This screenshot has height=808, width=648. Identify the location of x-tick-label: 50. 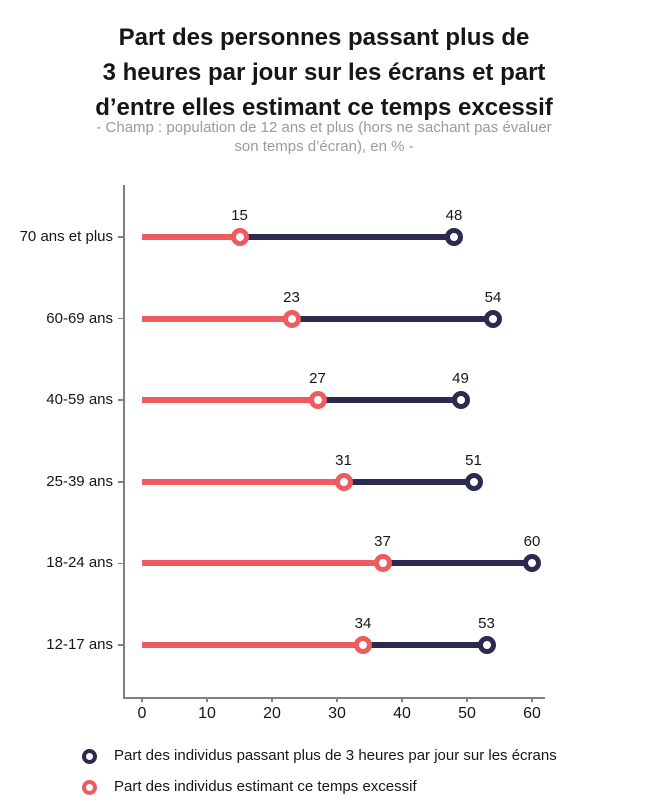
(467, 713).